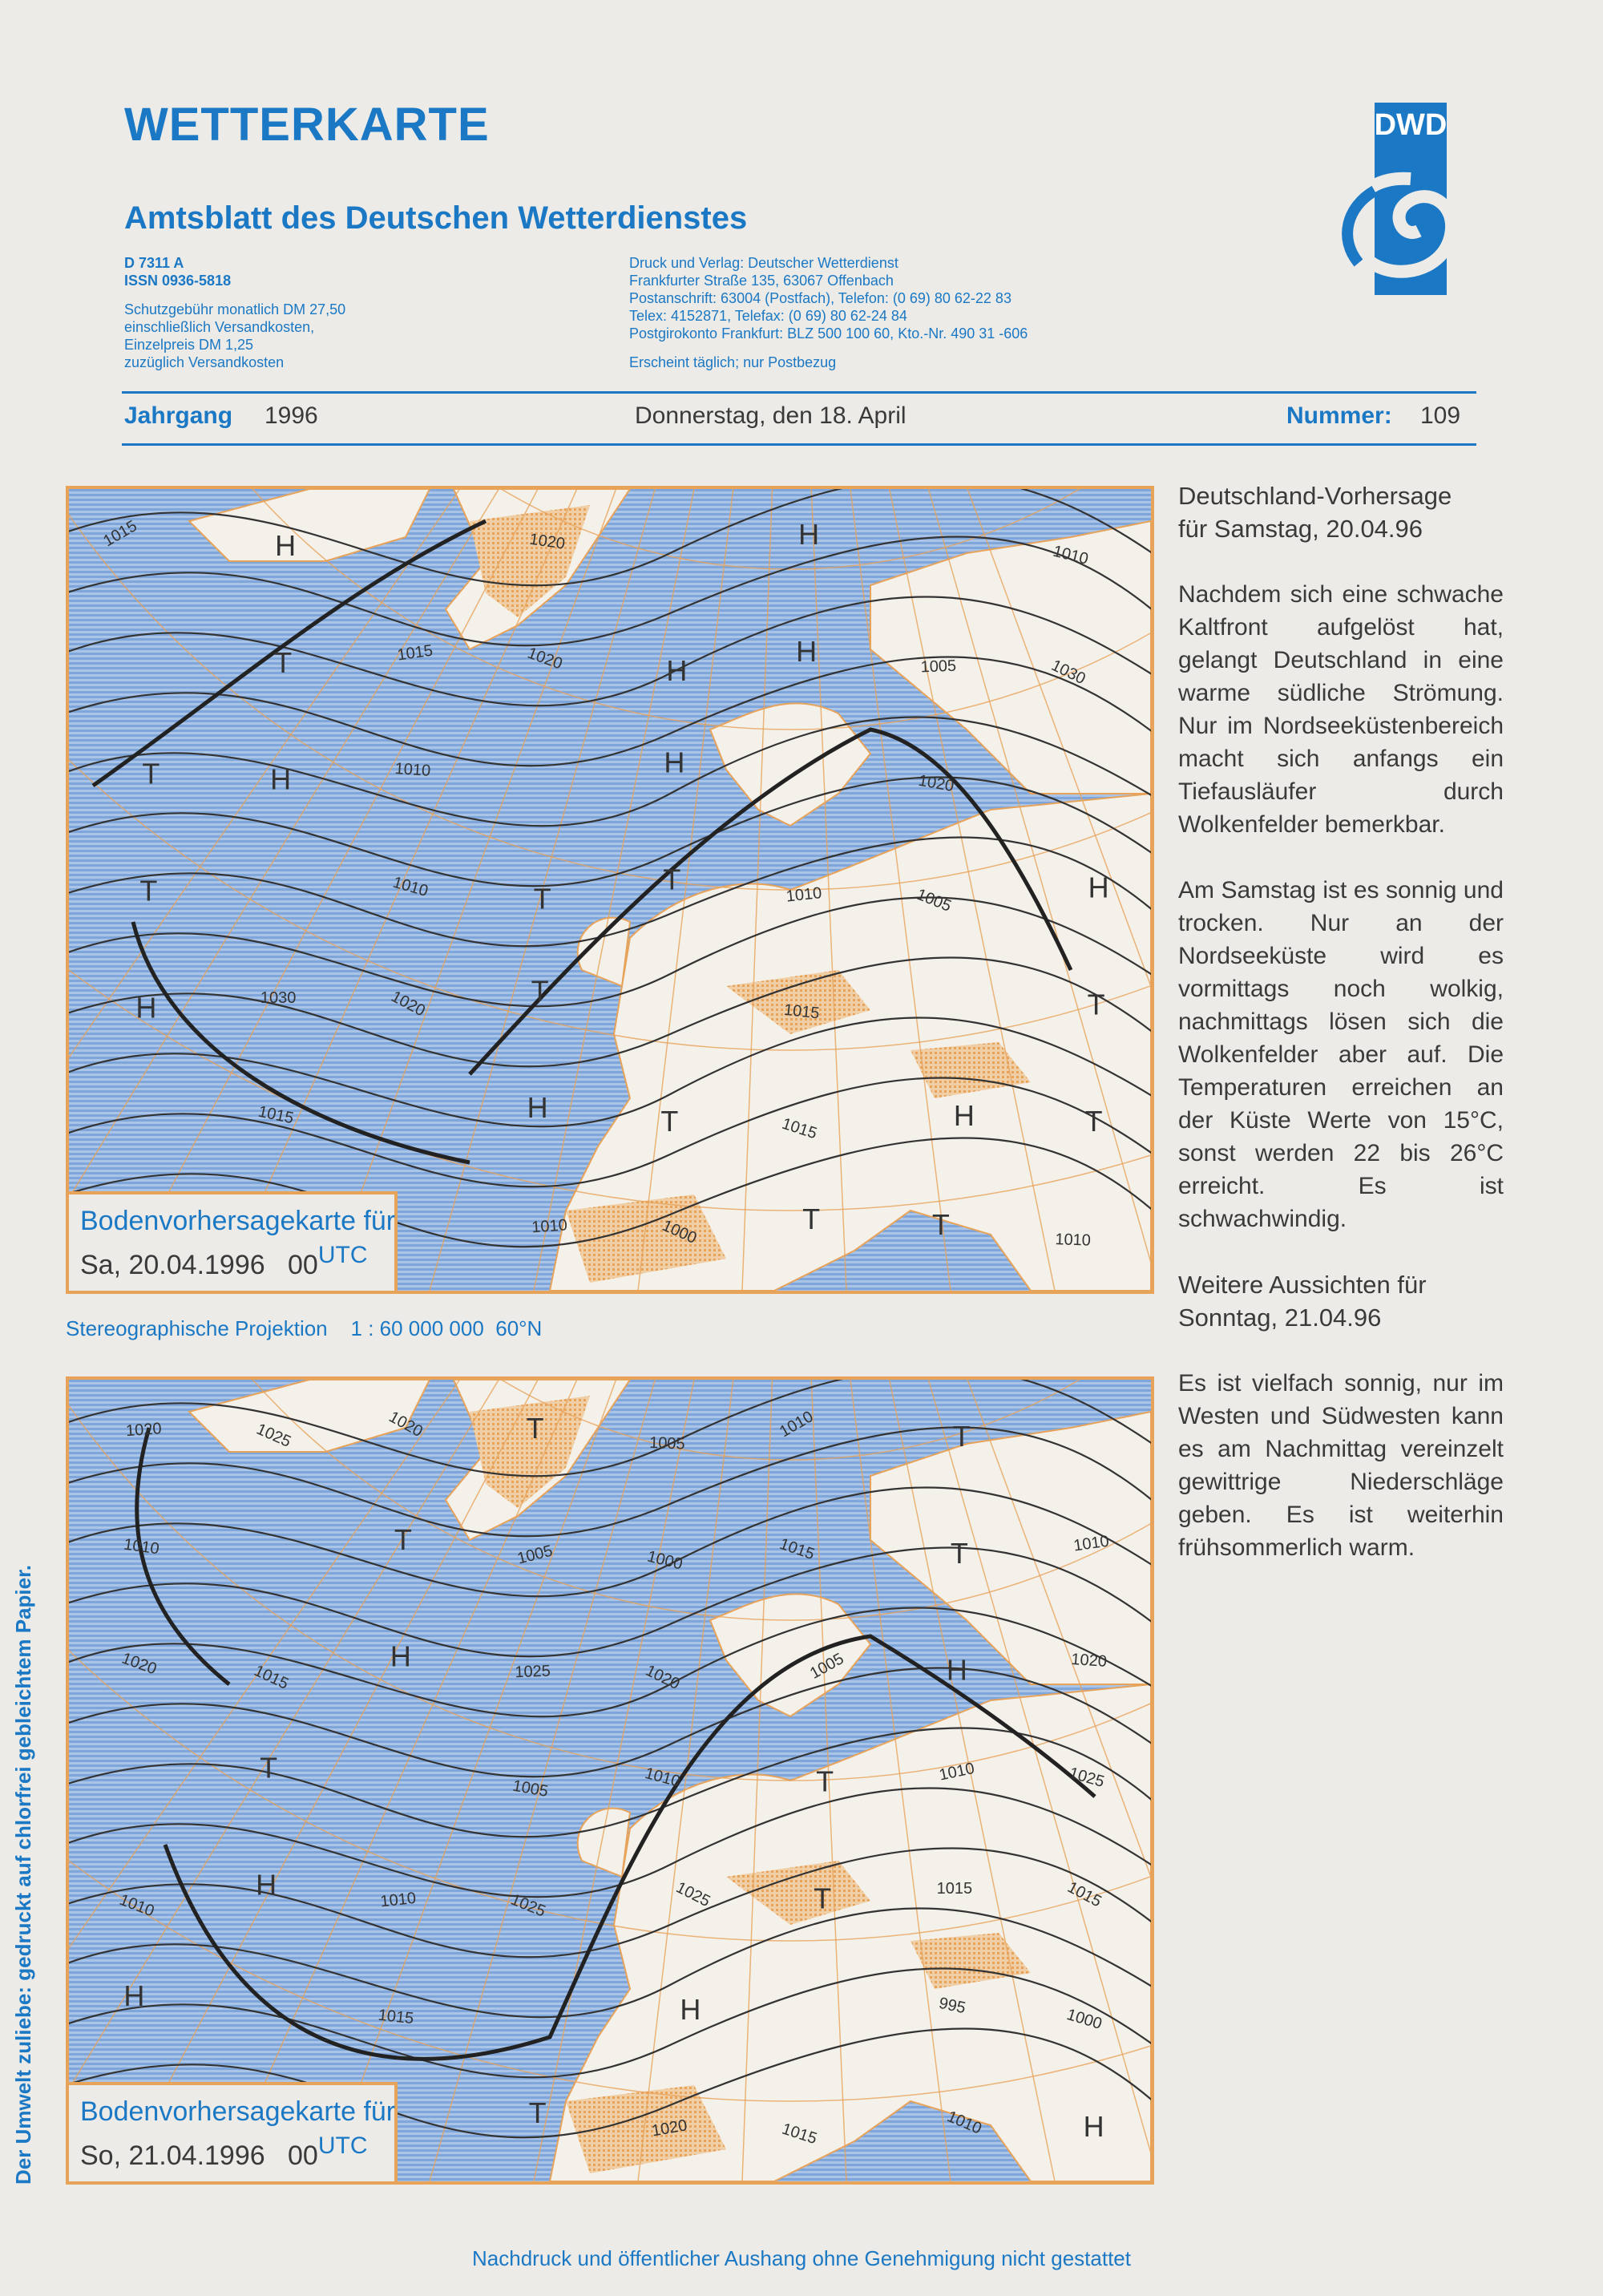  Describe the element at coordinates (278, 998) in the screenshot. I see `pressure-label: 1030` at that location.